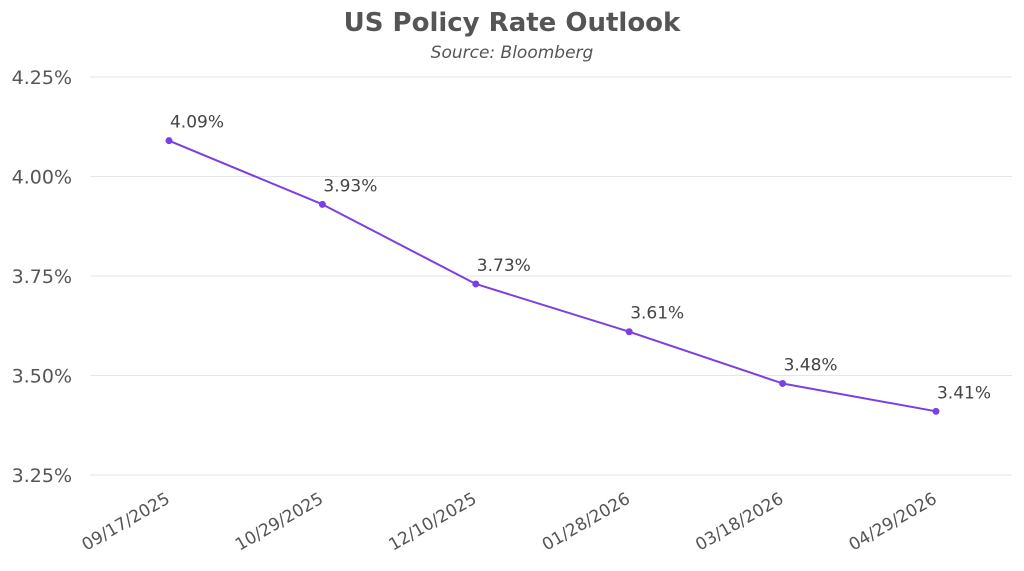 The width and height of the screenshot is (1024, 571). I want to click on y-tick-label: 4.00%, so click(42, 178).